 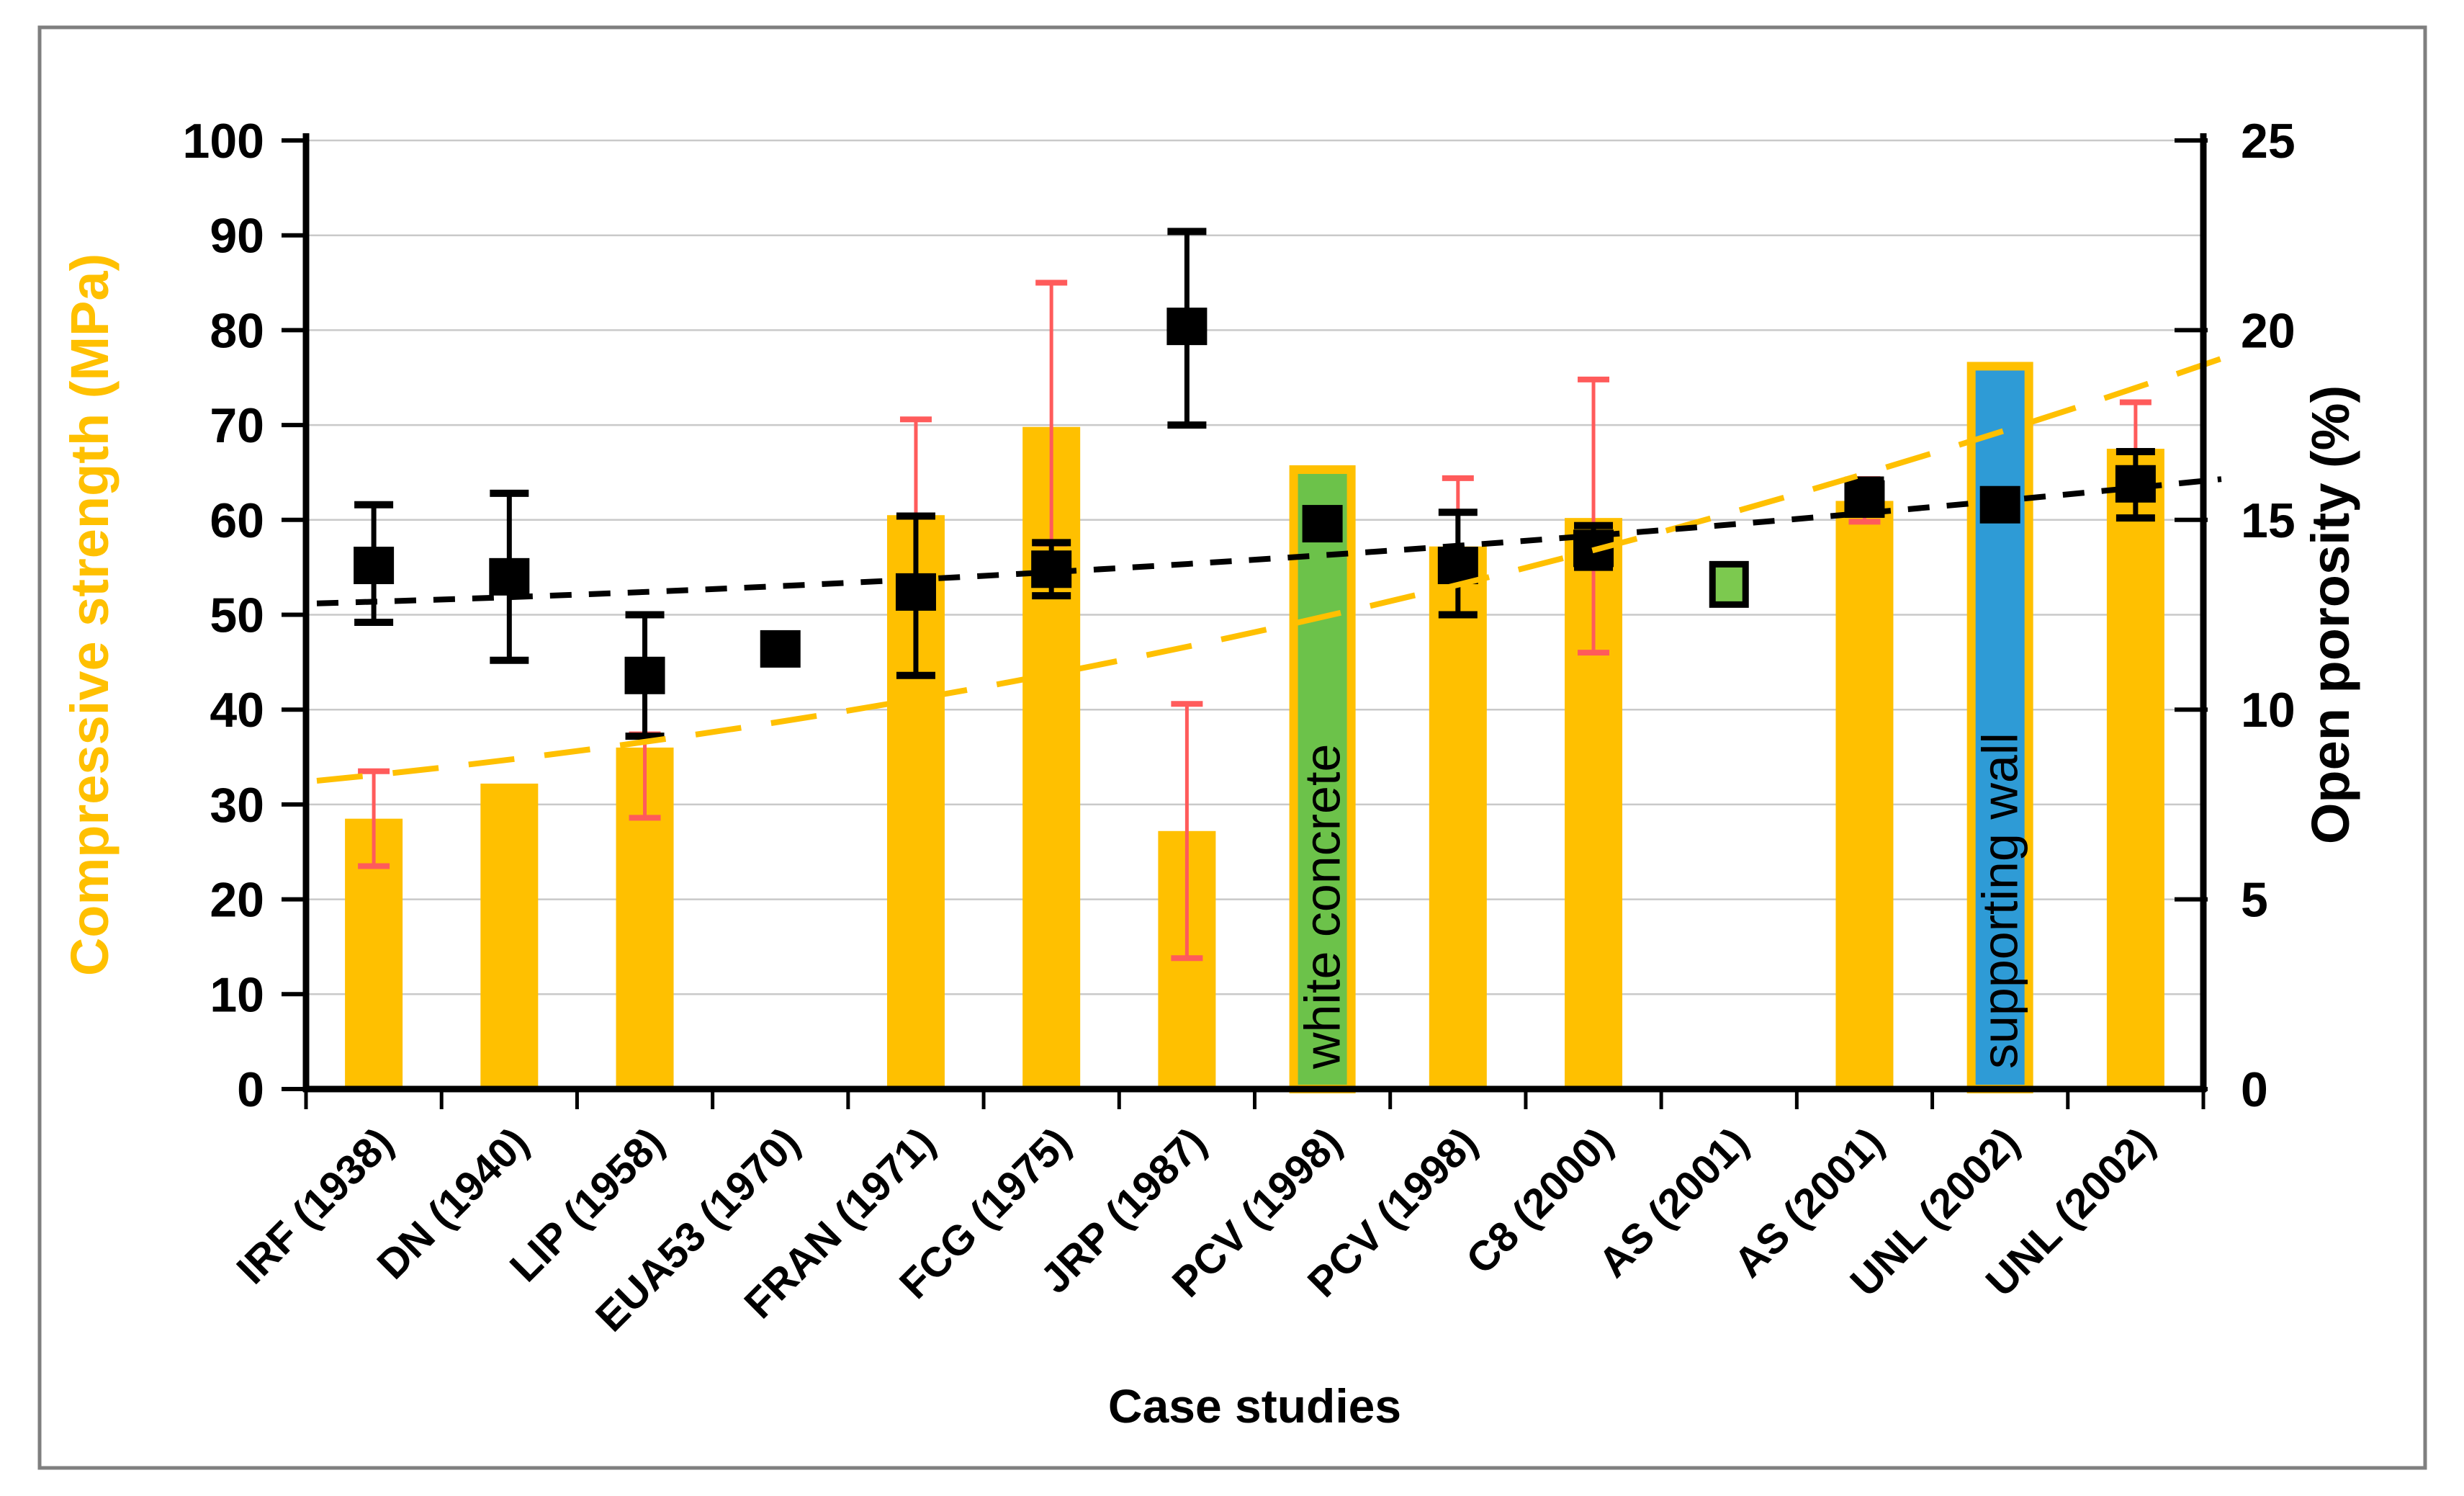 I want to click on left-axis-tick-label: 100, so click(x=223, y=142).